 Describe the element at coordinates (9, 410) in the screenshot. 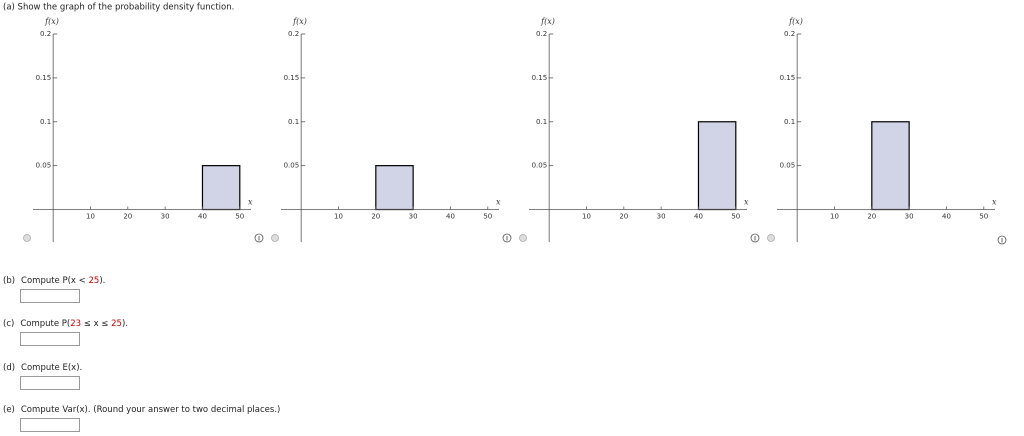

I see `part-label: (e)` at that location.